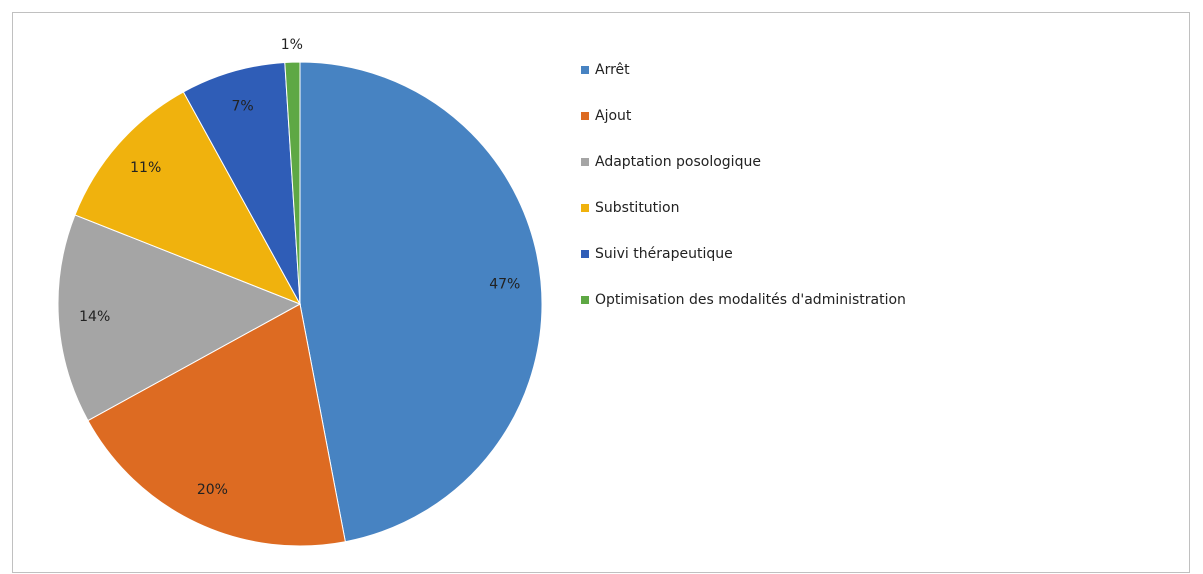 The width and height of the screenshot is (1203, 574). Describe the element at coordinates (637, 208) in the screenshot. I see `legend-label: Substitution` at that location.